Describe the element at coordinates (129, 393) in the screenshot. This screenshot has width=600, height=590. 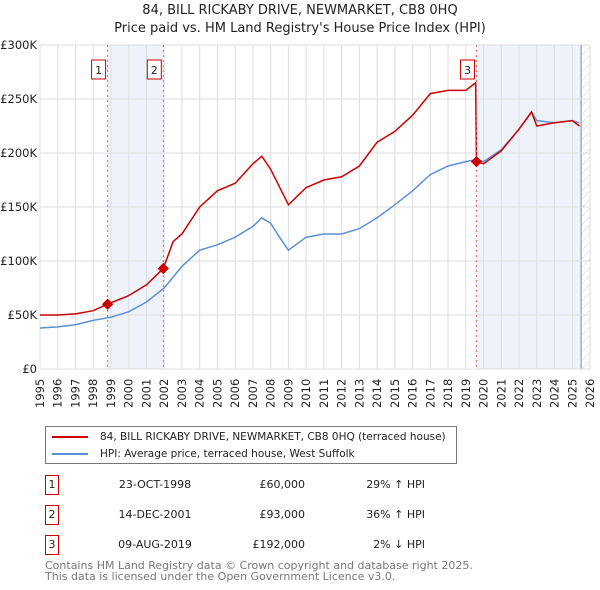
I see `x-tick-label: 2000` at that location.